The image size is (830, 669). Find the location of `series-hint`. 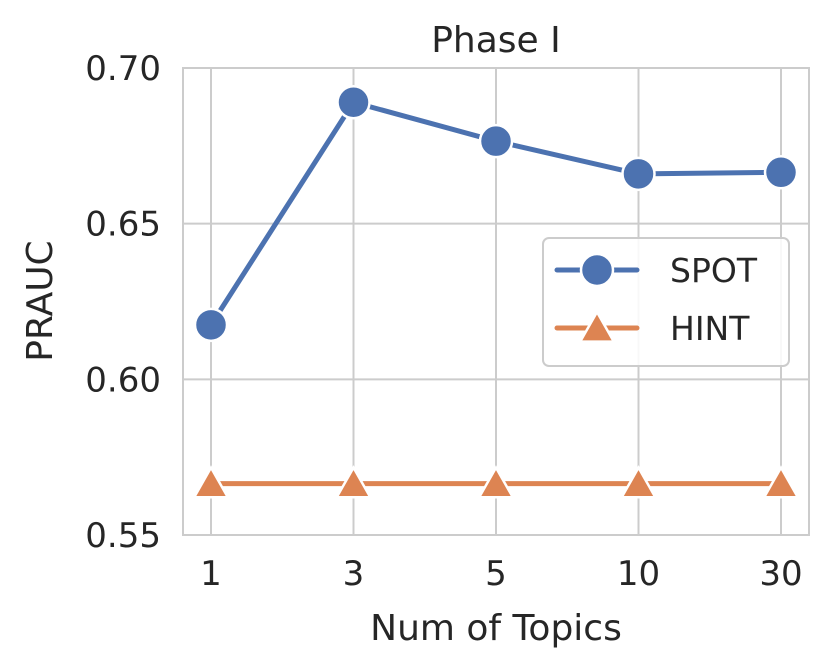

series-hint is located at coordinates (496, 482).